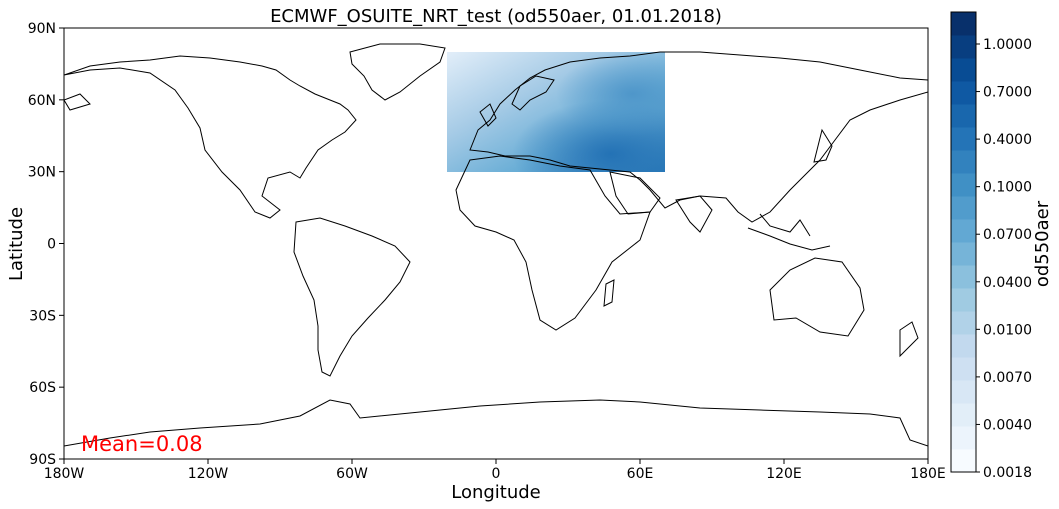 This screenshot has width=1059, height=509. I want to click on coastline-south-america, so click(352, 297).